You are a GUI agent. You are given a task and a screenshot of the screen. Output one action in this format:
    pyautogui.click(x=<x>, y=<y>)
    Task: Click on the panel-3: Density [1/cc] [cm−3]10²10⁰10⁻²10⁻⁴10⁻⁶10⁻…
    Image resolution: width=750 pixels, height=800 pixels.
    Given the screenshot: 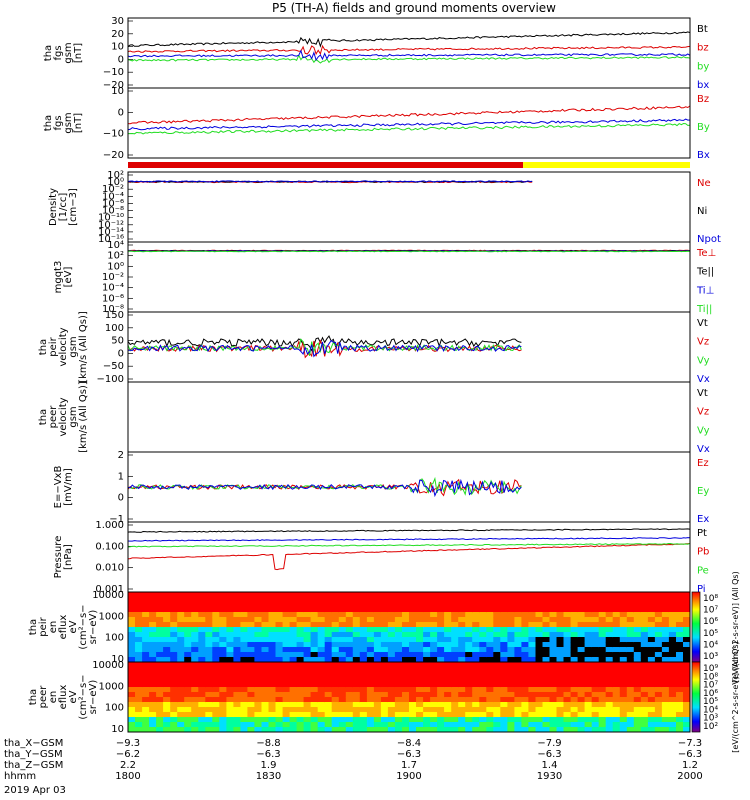 What is the action you would take?
    pyautogui.click(x=384, y=207)
    